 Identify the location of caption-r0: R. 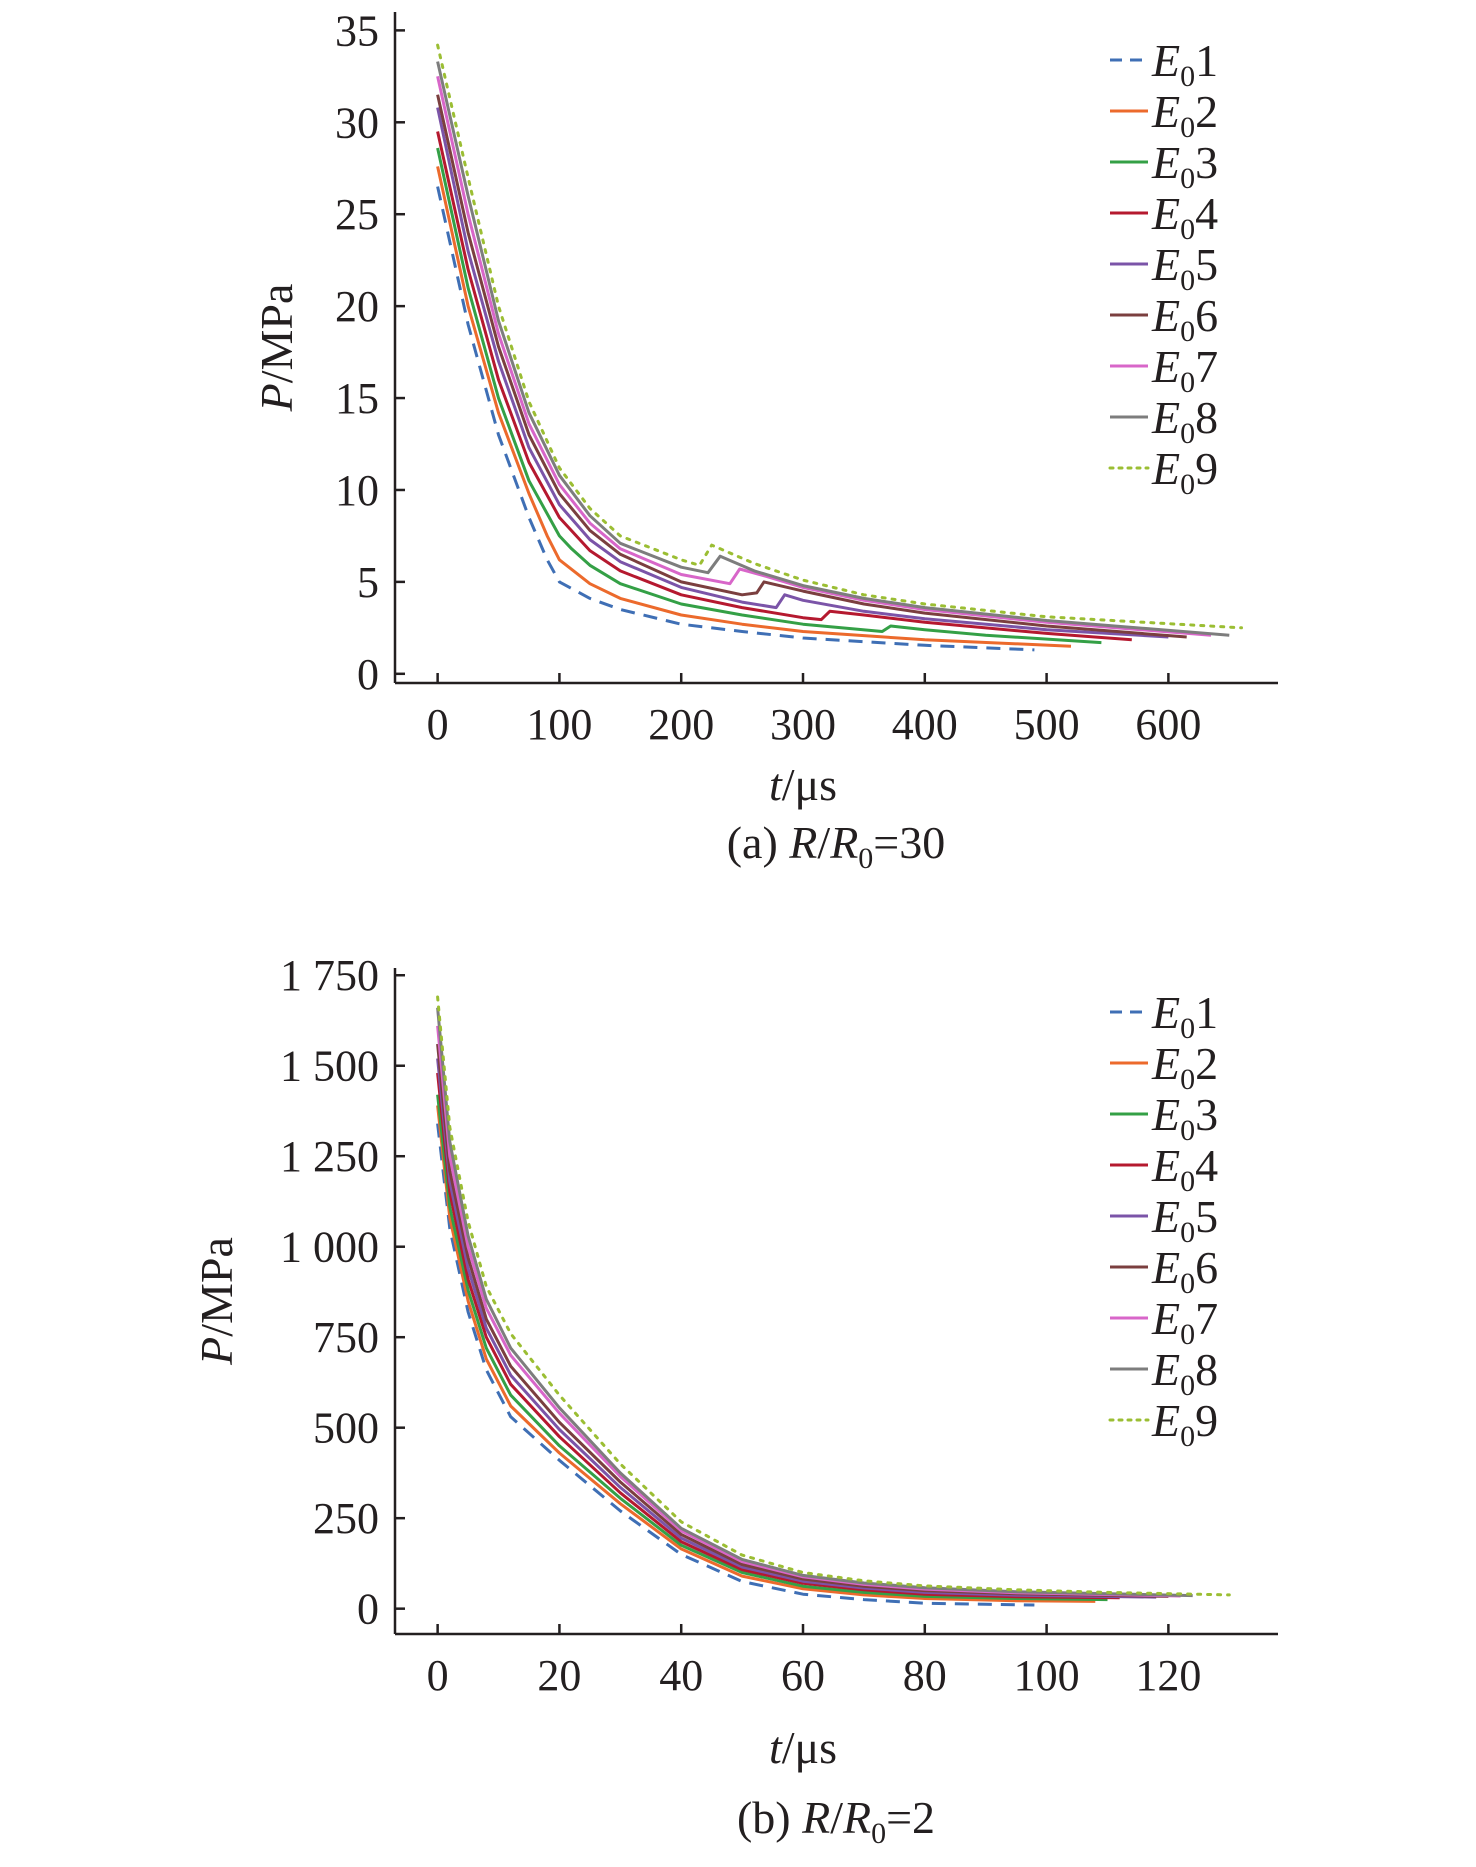
(856, 1817).